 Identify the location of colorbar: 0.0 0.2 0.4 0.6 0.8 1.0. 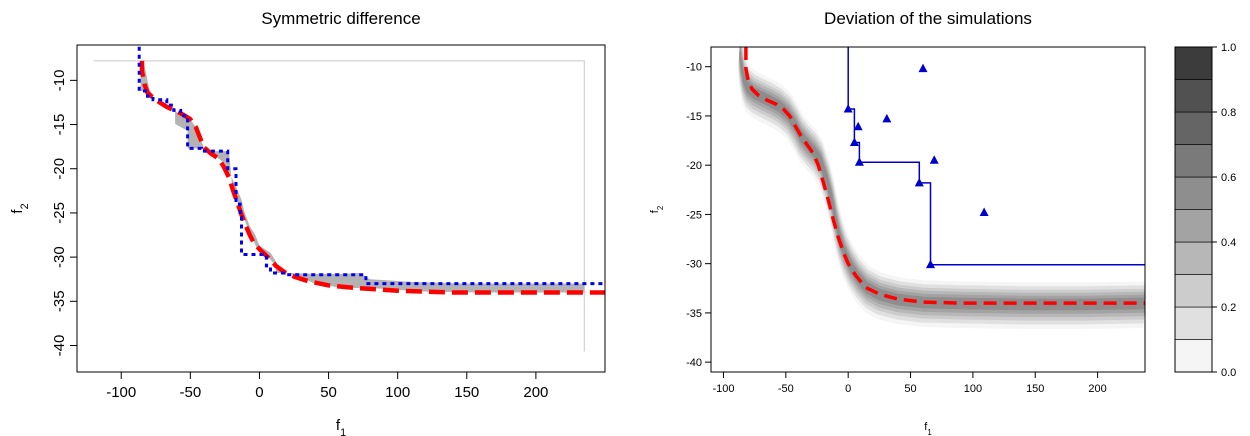
(1205, 210).